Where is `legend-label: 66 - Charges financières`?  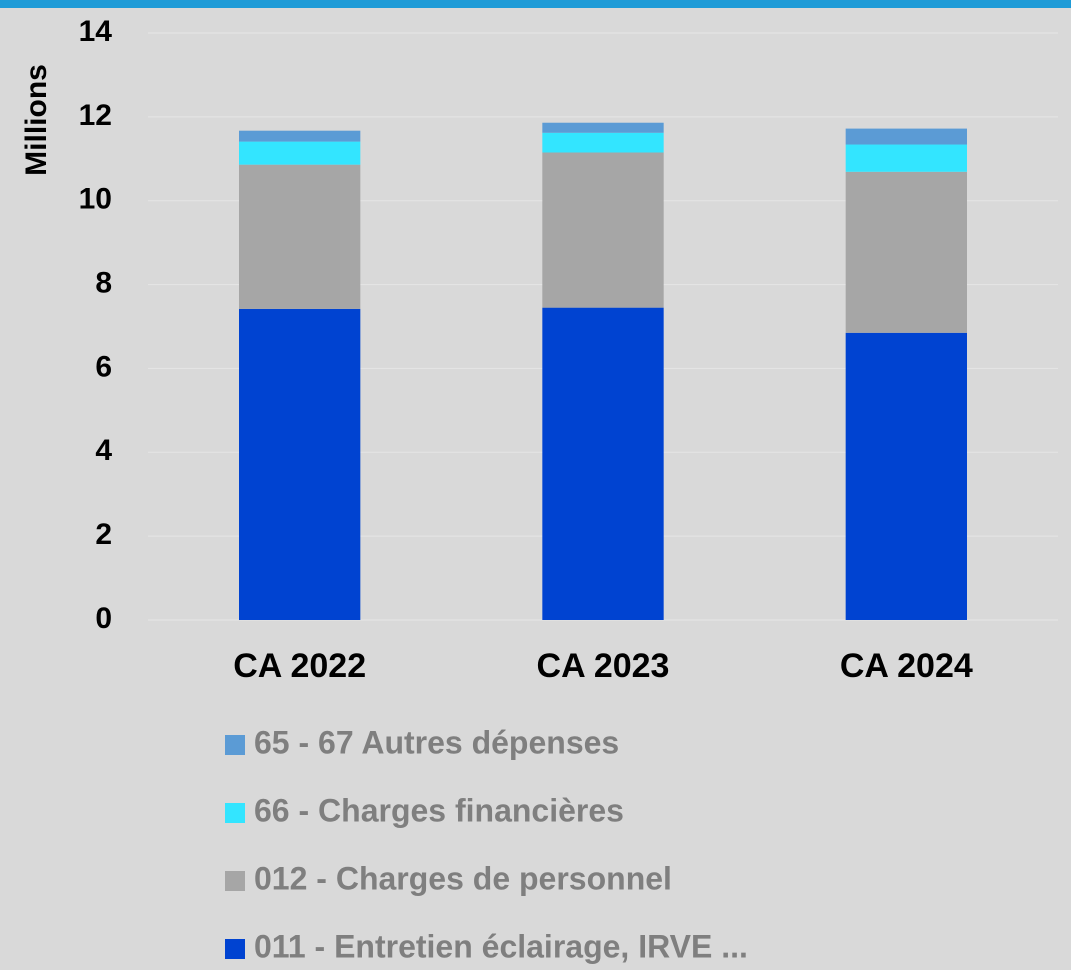 legend-label: 66 - Charges financières is located at coordinates (439, 810).